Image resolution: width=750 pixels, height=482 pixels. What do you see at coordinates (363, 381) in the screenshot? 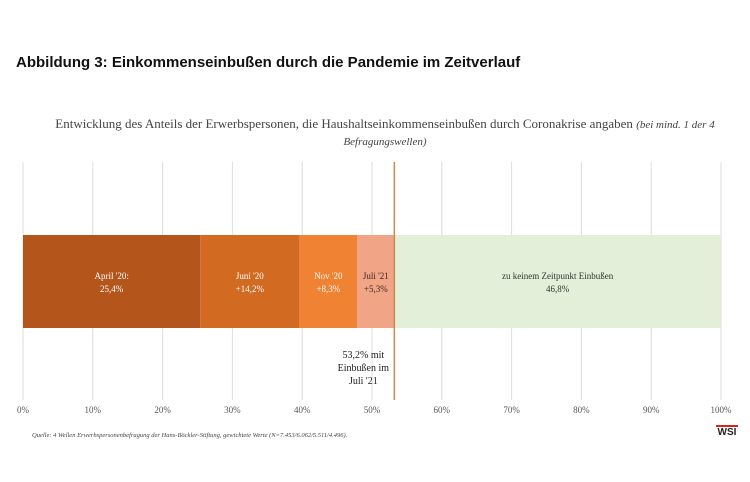
I see `reference-annotation-line: Juli '21` at bounding box center [363, 381].